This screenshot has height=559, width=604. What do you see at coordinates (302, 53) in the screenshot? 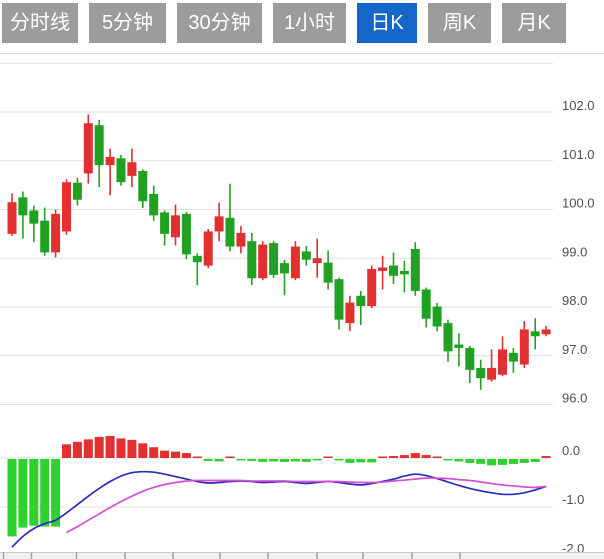
I see `tabbar-divider` at bounding box center [302, 53].